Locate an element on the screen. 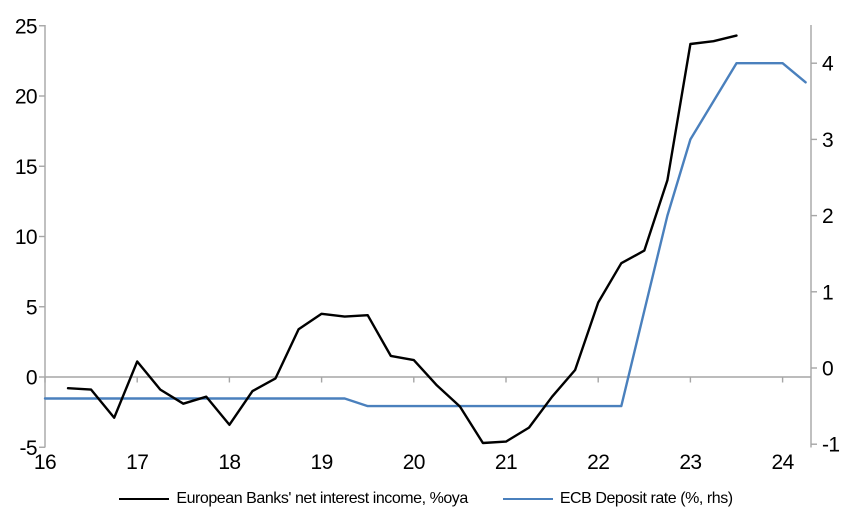  left-axis-tick-label: 10 is located at coordinates (26, 237).